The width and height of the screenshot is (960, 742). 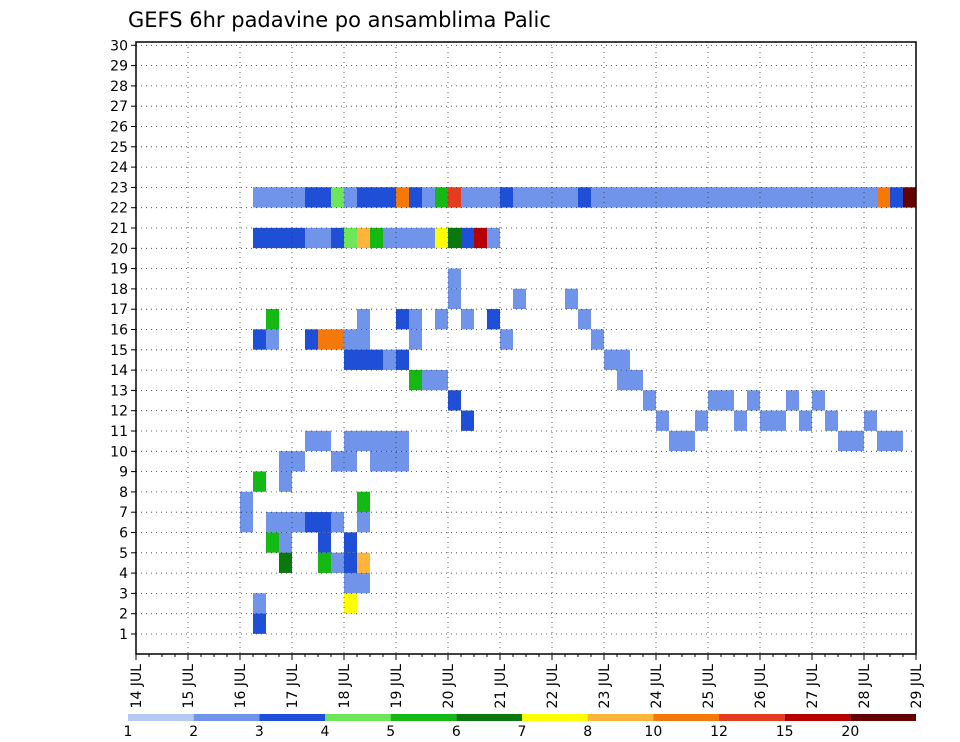 What do you see at coordinates (761, 686) in the screenshot?
I see `x-tick-label: 26 JUL` at bounding box center [761, 686].